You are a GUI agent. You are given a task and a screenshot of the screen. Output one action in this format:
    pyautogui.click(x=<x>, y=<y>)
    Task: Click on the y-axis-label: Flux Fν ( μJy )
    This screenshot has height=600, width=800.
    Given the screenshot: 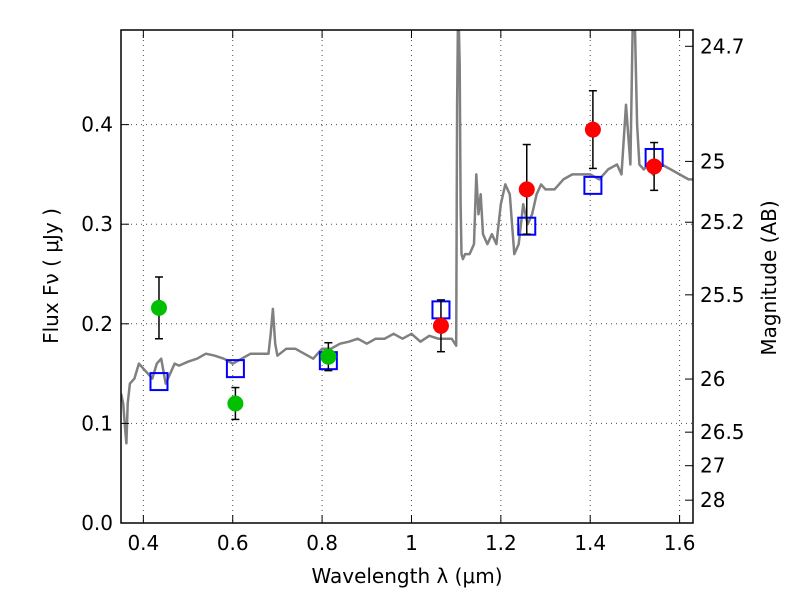 What is the action you would take?
    pyautogui.click(x=51, y=276)
    